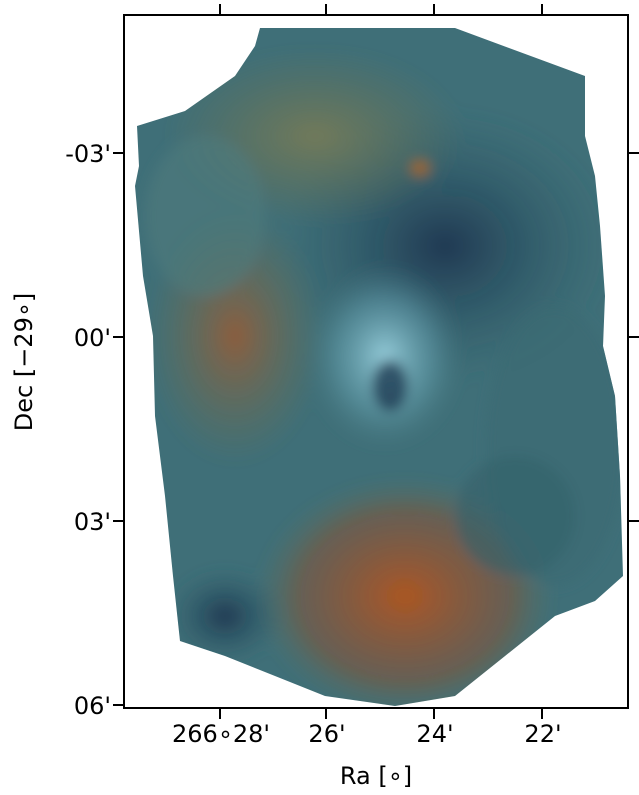  Describe the element at coordinates (24, 362) in the screenshot. I see `y-axis-label: Dec [−29∘]` at that location.